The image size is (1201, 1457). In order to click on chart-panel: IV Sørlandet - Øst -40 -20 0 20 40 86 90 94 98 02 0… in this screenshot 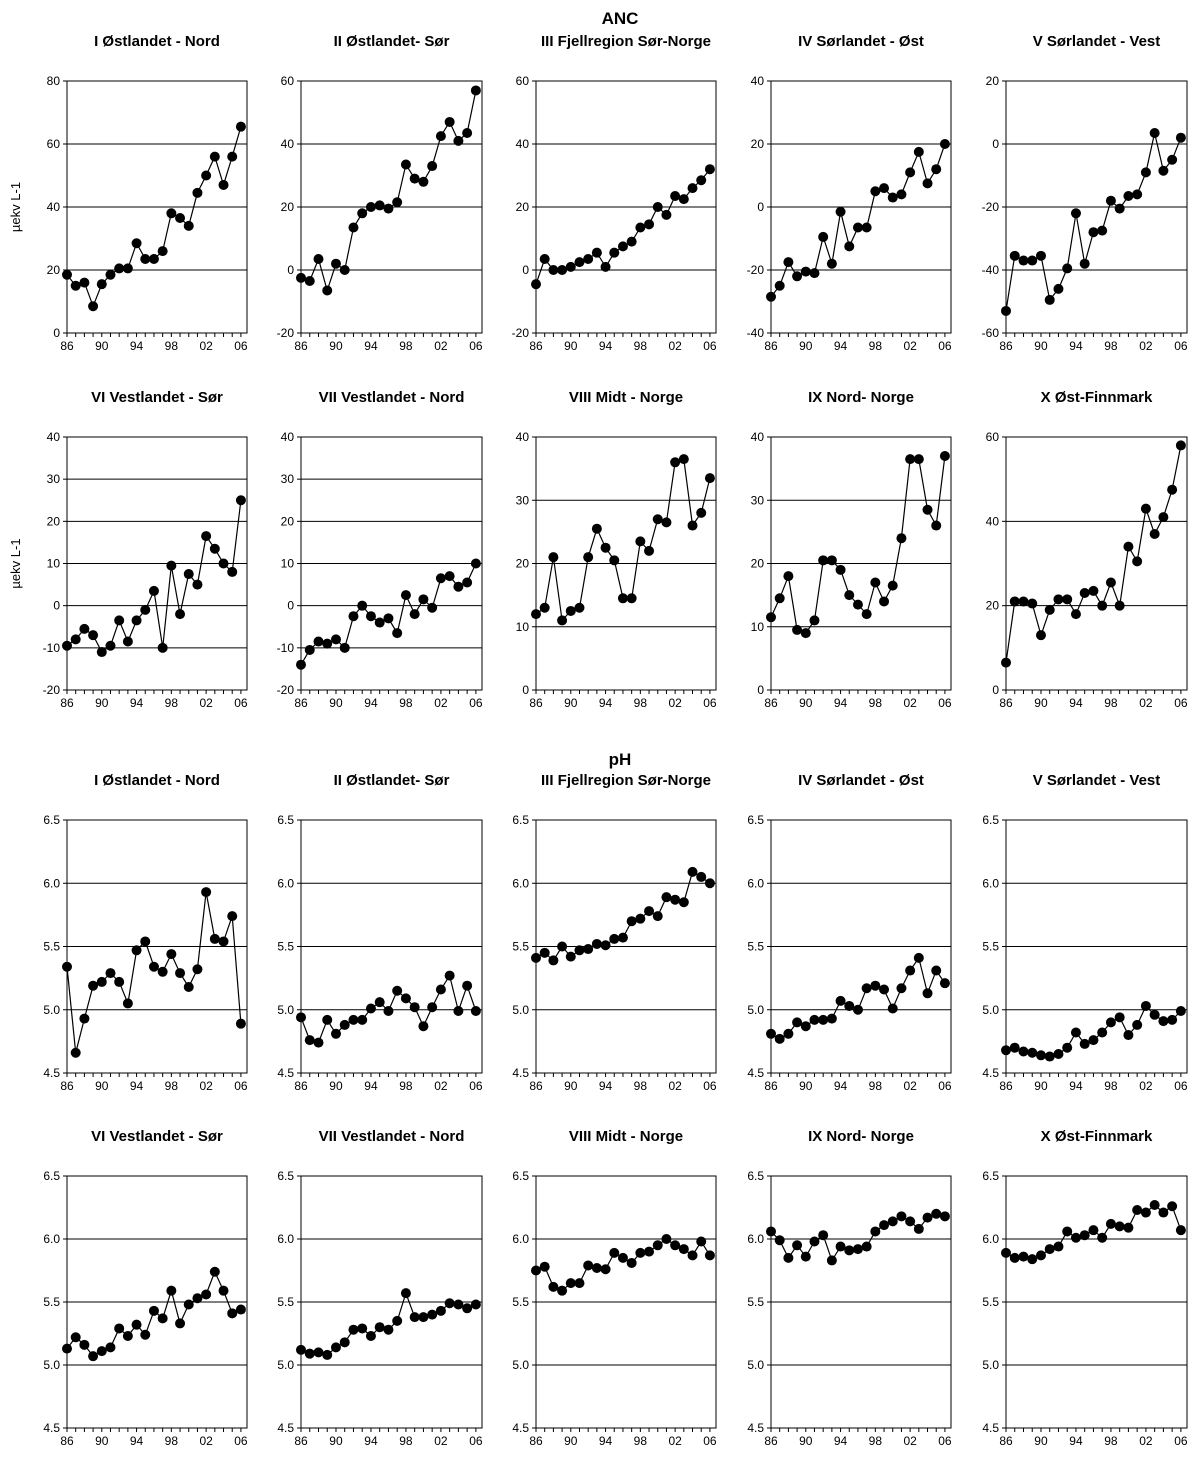, I will do `click(849, 193)`.